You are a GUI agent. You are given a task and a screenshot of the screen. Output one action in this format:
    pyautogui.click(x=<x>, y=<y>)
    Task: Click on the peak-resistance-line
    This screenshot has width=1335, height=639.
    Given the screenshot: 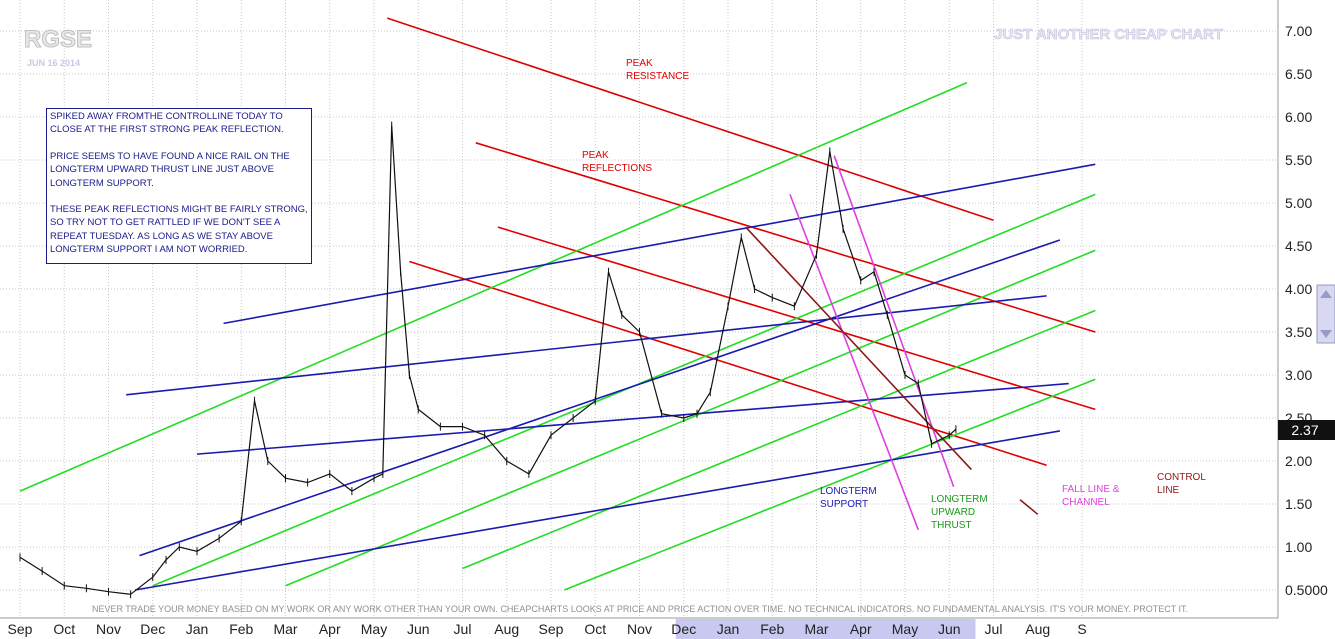 What is the action you would take?
    pyautogui.click(x=690, y=119)
    